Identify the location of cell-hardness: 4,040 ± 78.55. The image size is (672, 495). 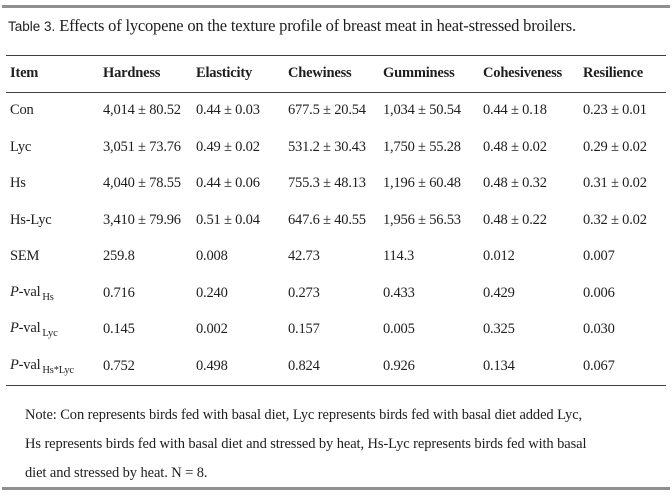
(142, 183).